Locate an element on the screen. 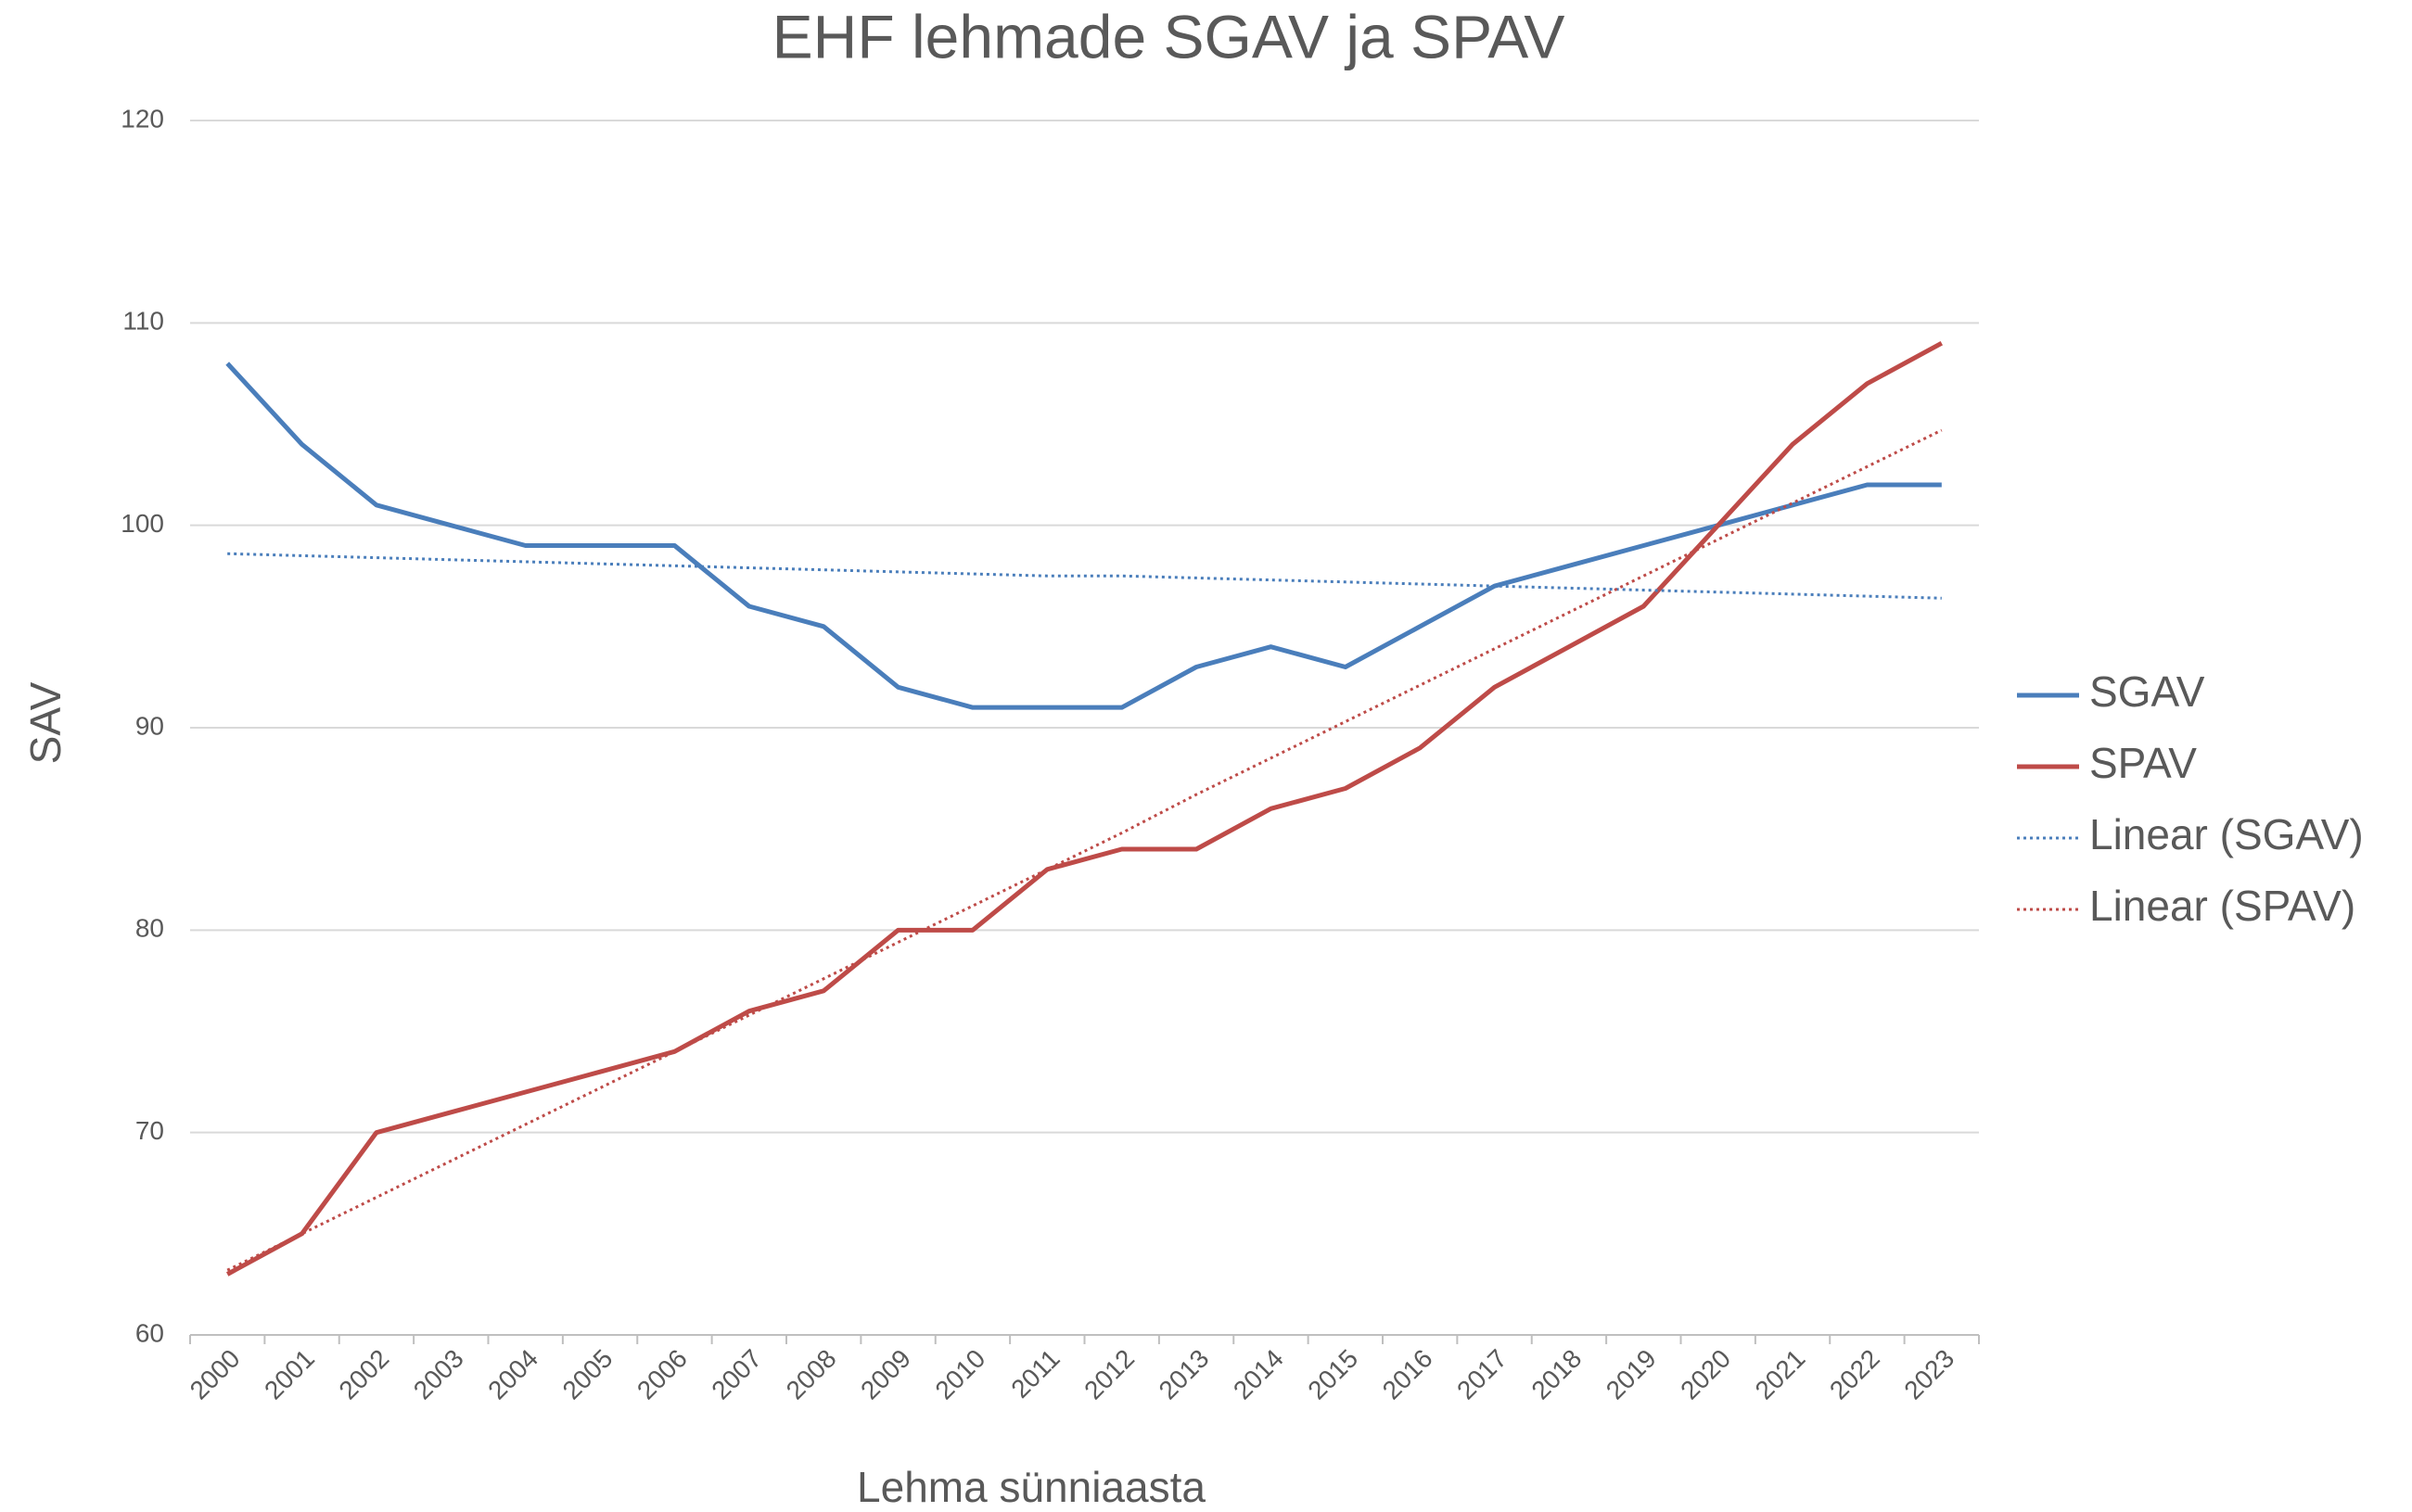 Image resolution: width=2412 pixels, height=1512 pixels. x-tick-label: 2004 is located at coordinates (512, 1374).